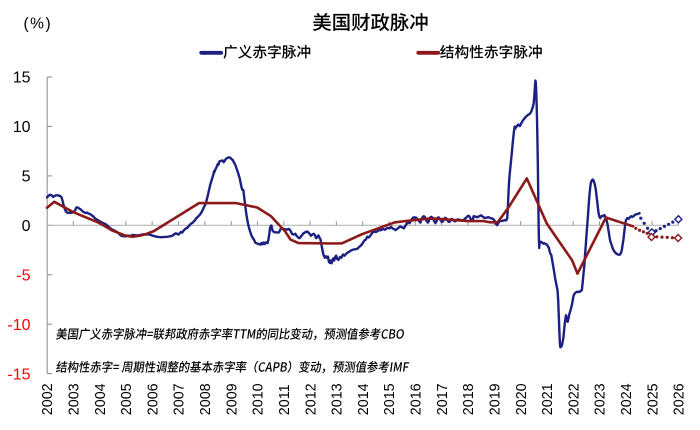 This screenshot has height=430, width=700. Describe the element at coordinates (48, 399) in the screenshot. I see `svg-text: 2002` at that location.